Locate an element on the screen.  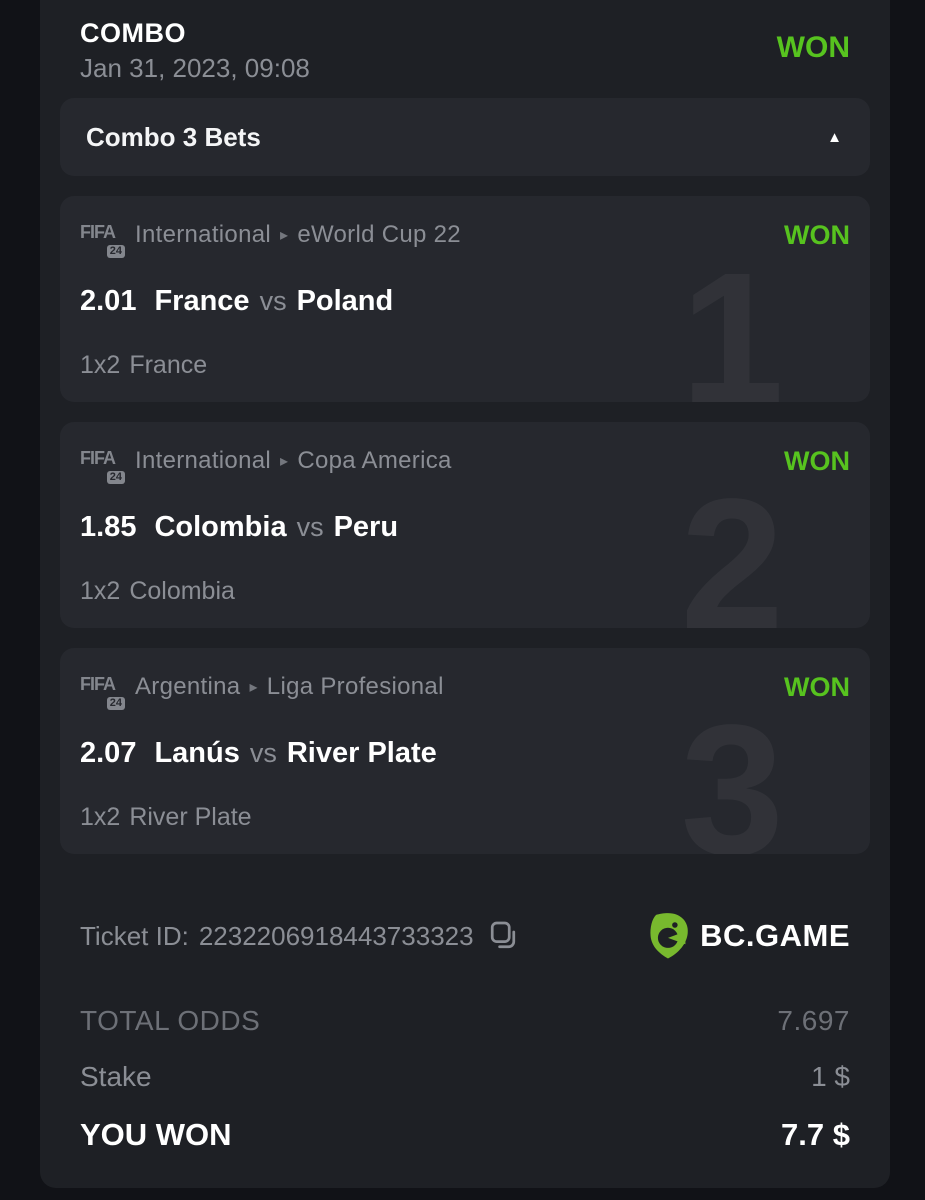
bet-pick-line: 1x2 River Plate is located at coordinates (465, 817).